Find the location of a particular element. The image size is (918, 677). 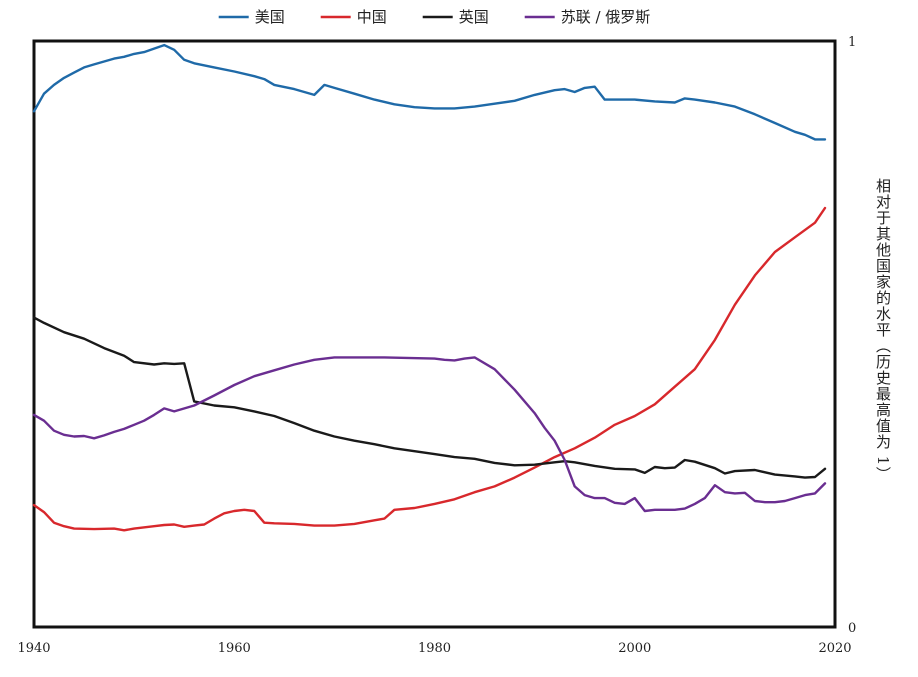

x-tick-label-1960: 1960 is located at coordinates (234, 648).